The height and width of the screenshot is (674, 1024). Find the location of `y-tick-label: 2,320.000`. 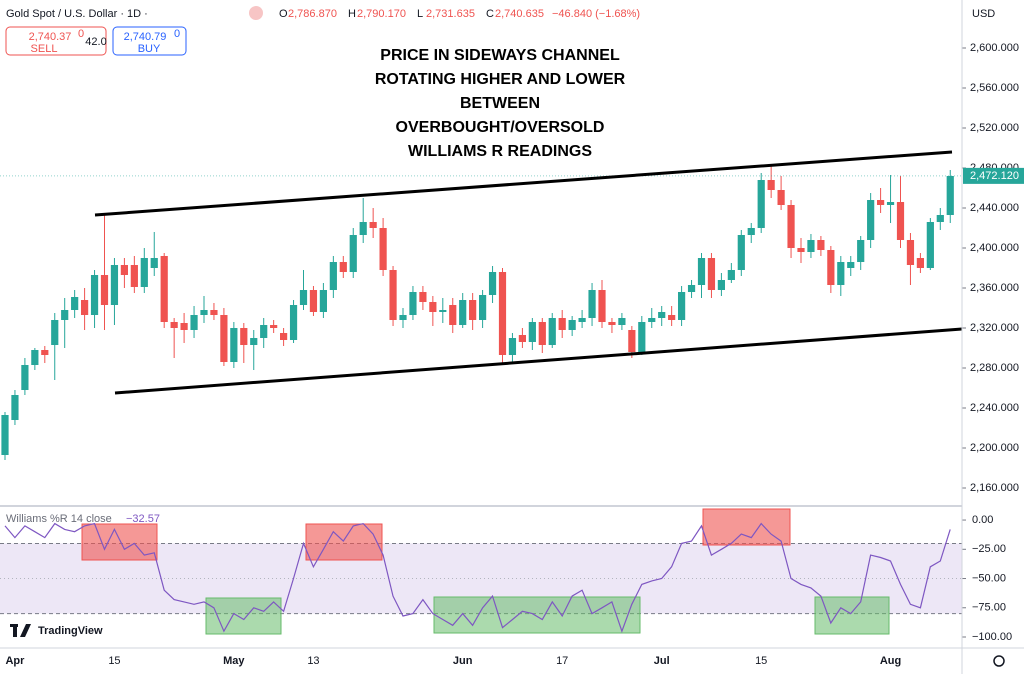

y-tick-label: 2,320.000 is located at coordinates (994, 328).